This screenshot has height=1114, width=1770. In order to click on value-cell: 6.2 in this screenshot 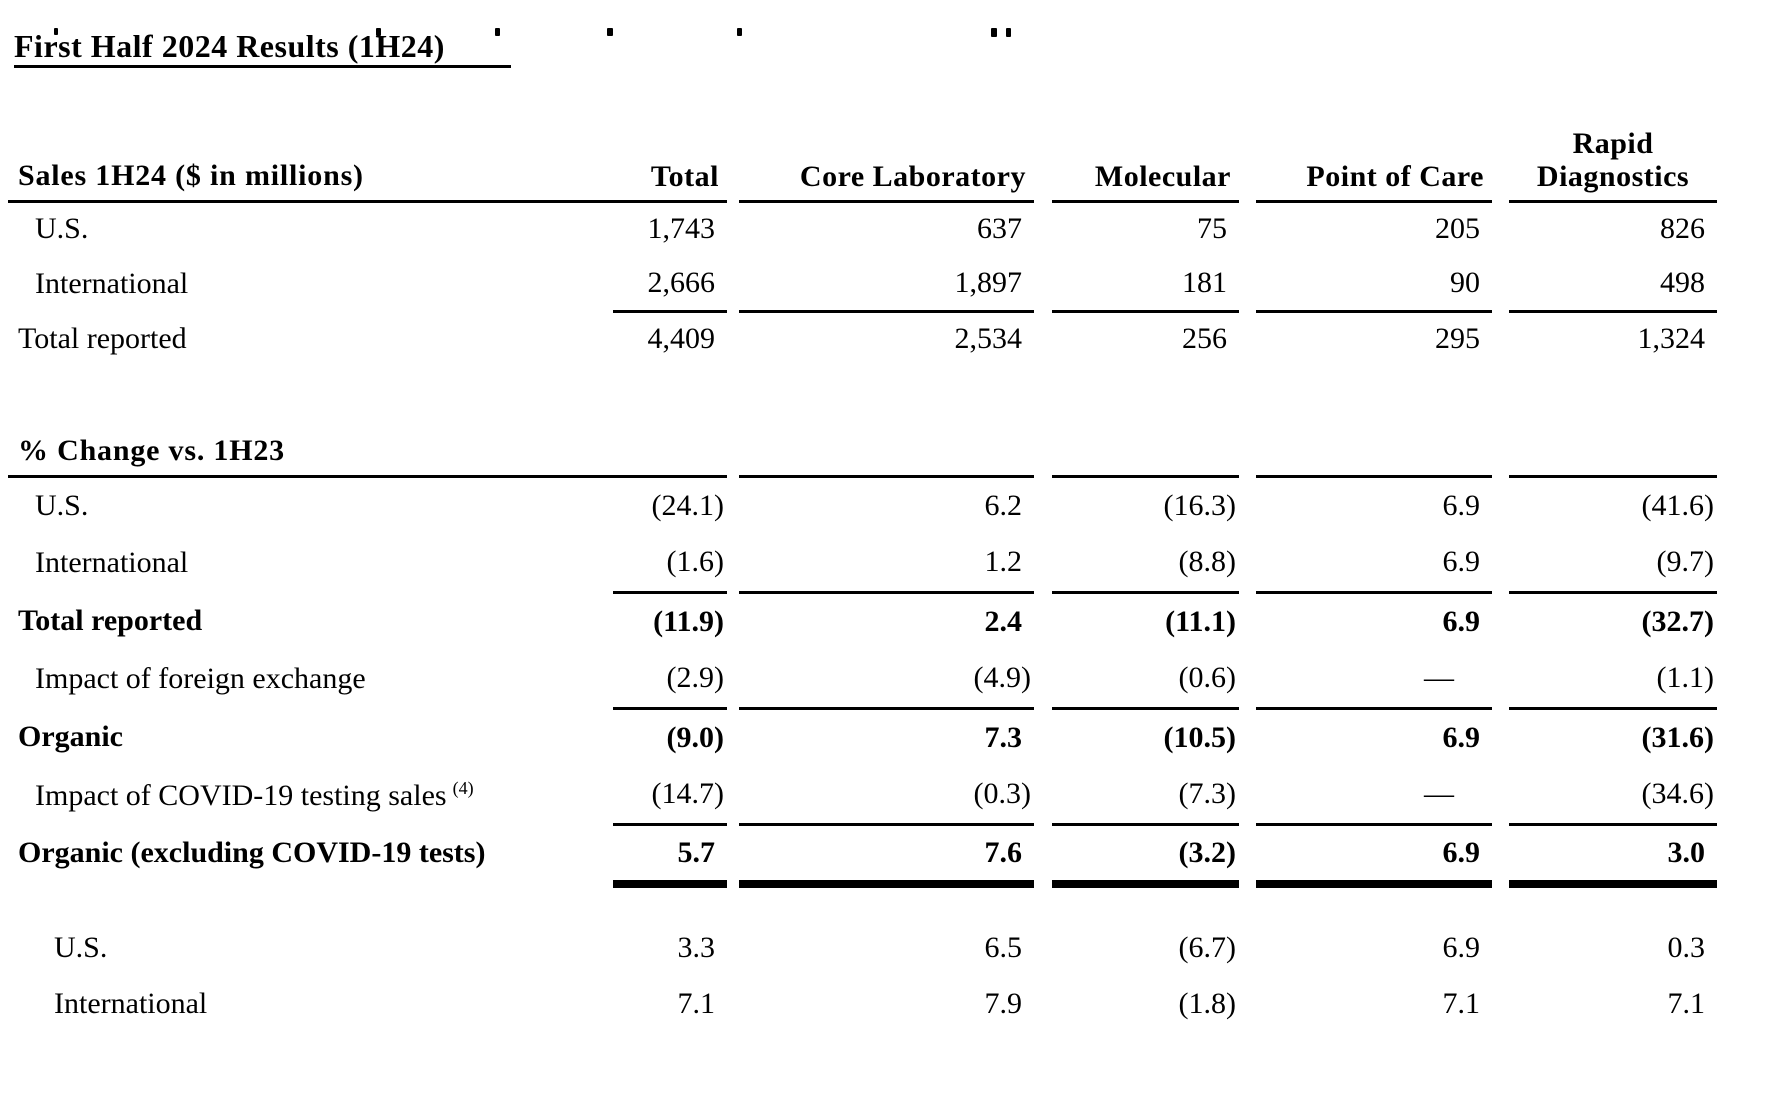, I will do `click(1003, 505)`.